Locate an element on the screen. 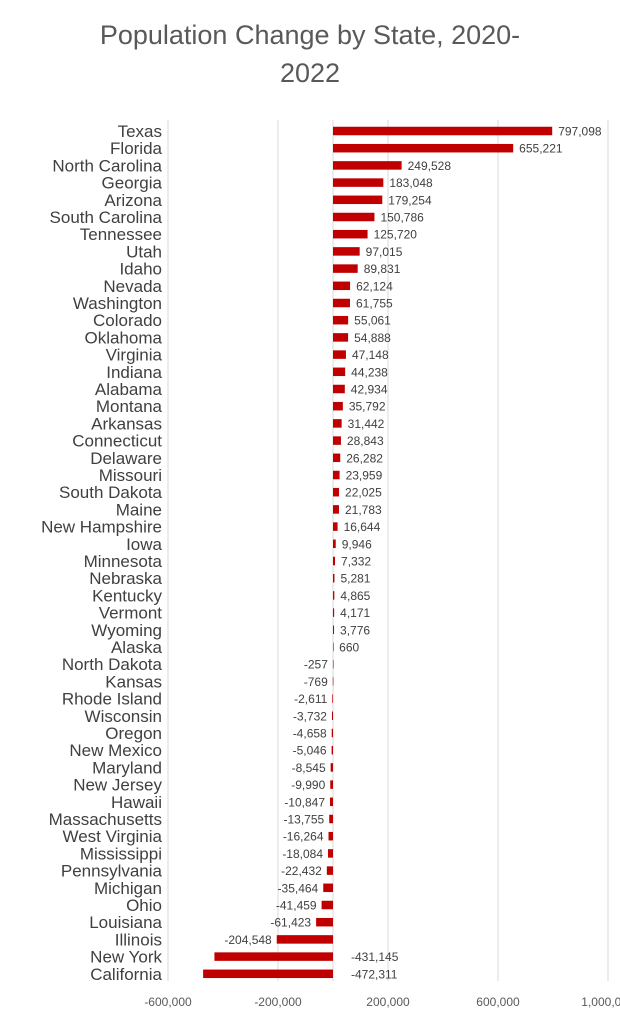  chart-title-line-1: Population Change by State, 2020- is located at coordinates (310, 35).